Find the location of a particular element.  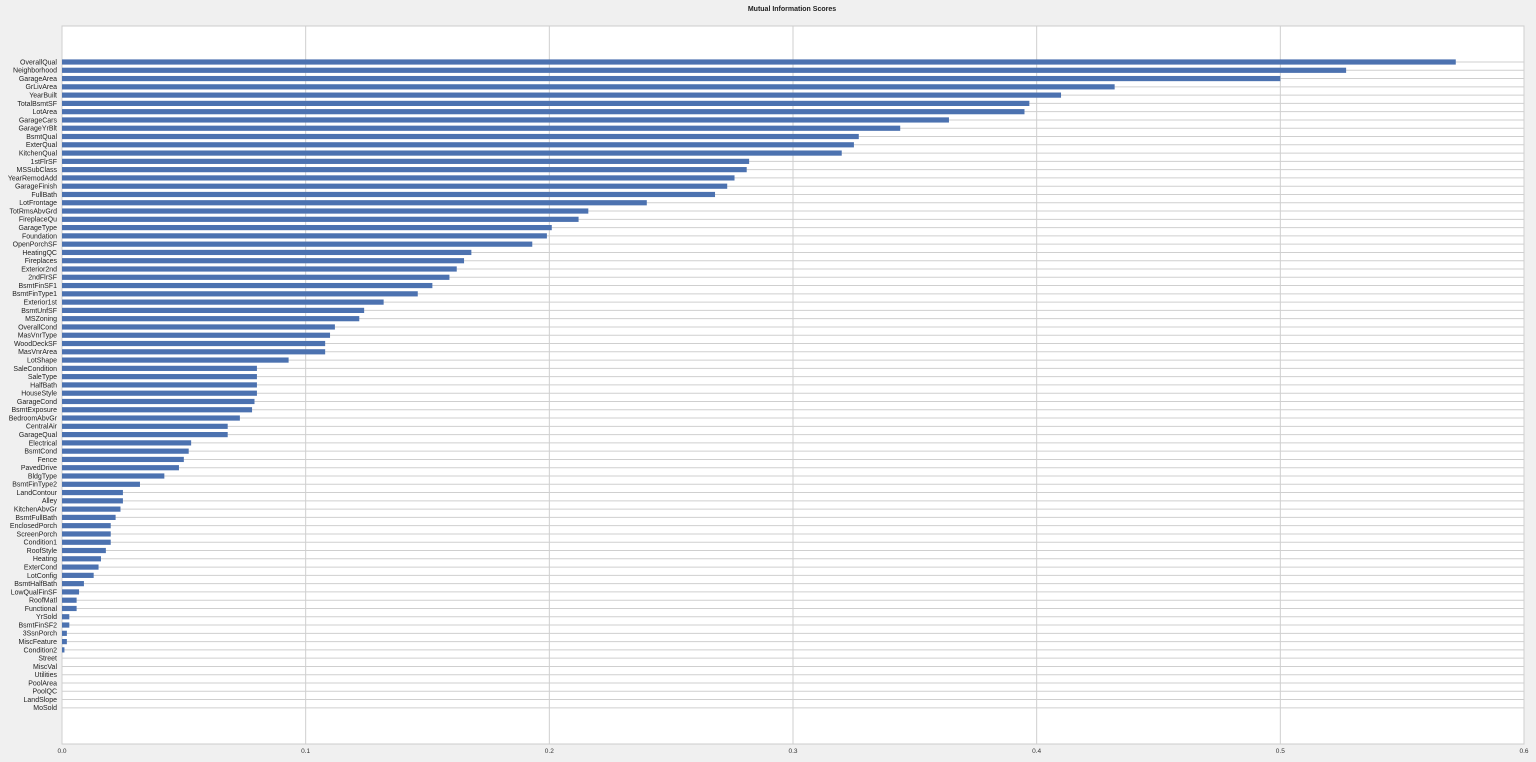

category-label: TotRmsAbvGrd is located at coordinates (34, 211).